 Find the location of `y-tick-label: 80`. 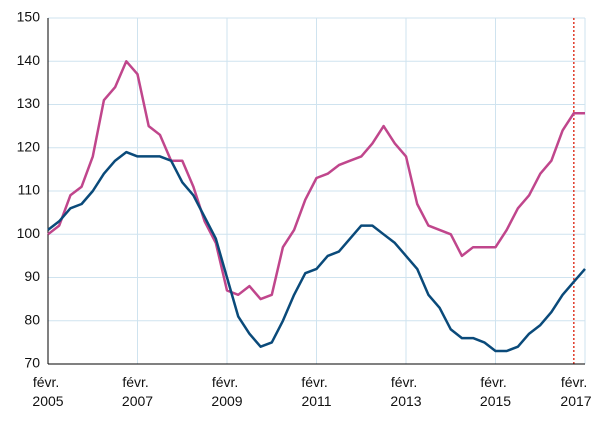

y-tick-label: 80 is located at coordinates (32, 319).